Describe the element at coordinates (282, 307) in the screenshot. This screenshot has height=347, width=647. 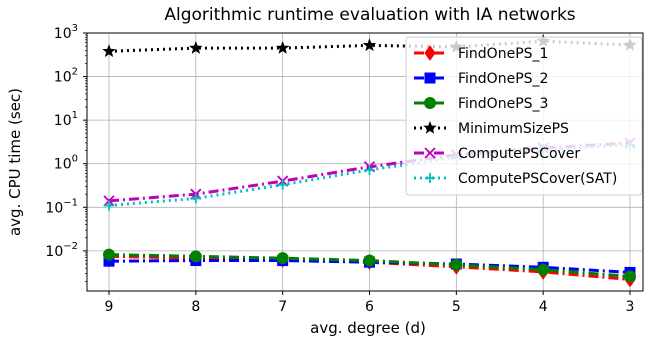
I see `x-tick-label: 7` at that location.